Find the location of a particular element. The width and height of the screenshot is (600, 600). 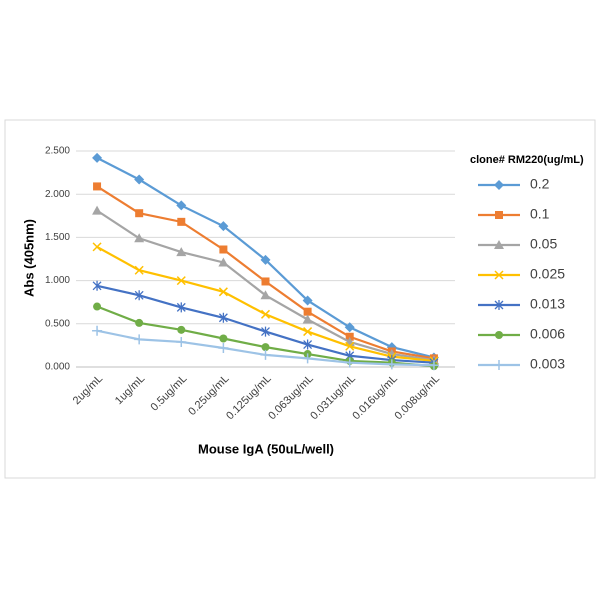

y-tick-label: 0.000 is located at coordinates (57, 367).